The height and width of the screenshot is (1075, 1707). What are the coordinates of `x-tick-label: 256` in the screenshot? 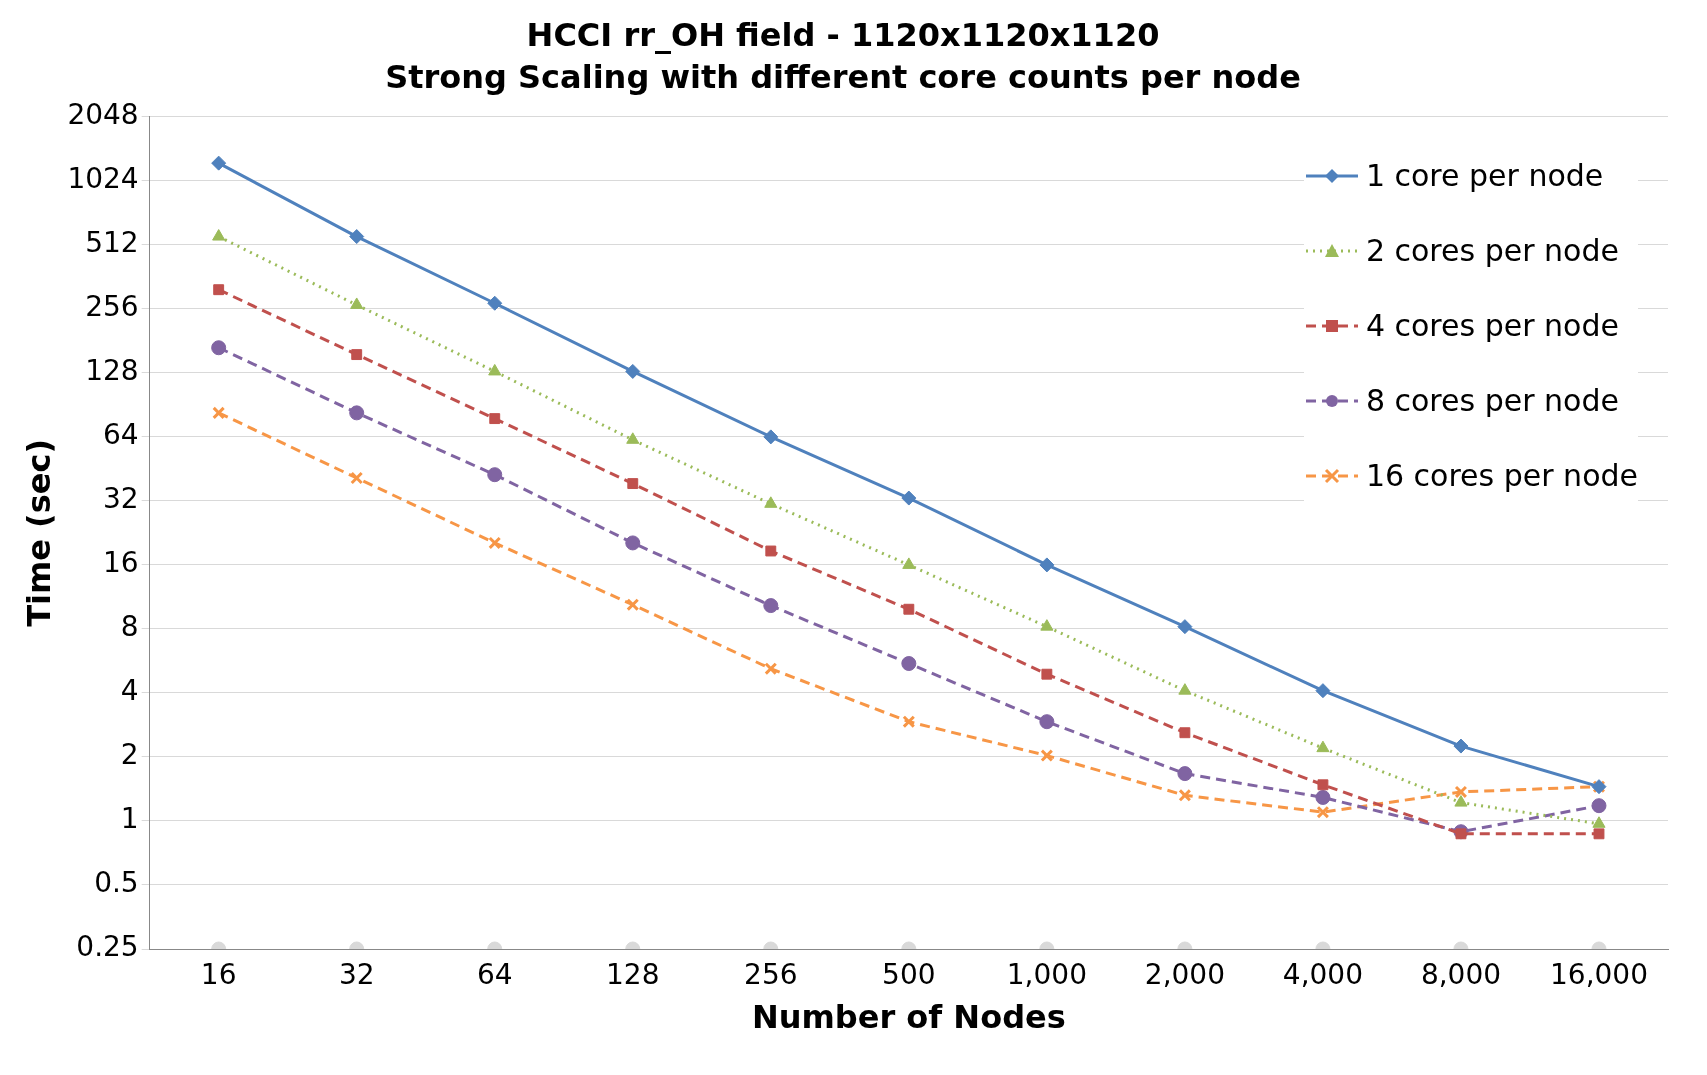 It's located at (771, 975).